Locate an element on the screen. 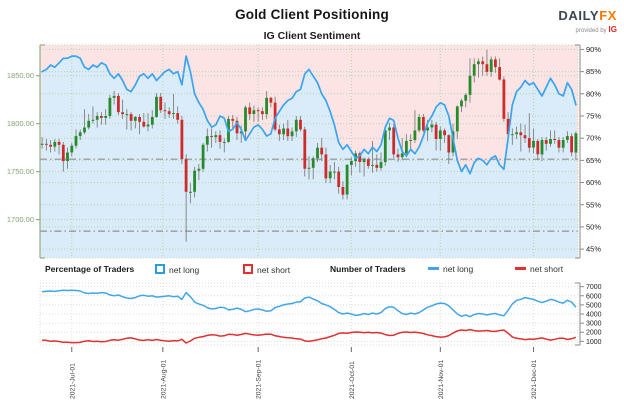 This screenshot has height=403, width=624. svg-text: 1850.00 is located at coordinates (20, 75).